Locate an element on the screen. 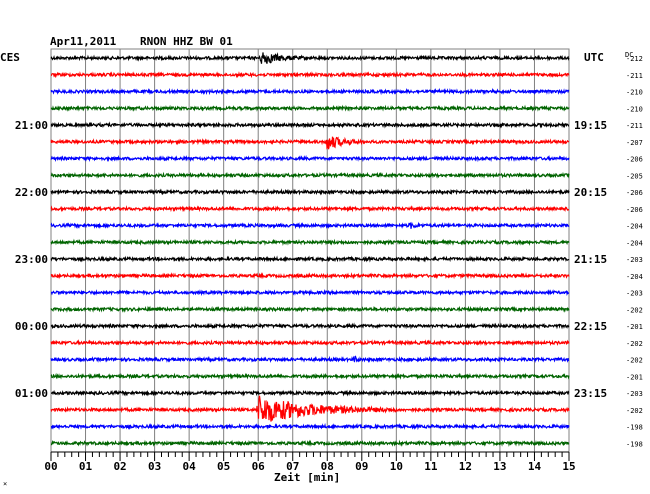 This screenshot has height=494, width=650. x-tick-label: 01 is located at coordinates (86, 466).